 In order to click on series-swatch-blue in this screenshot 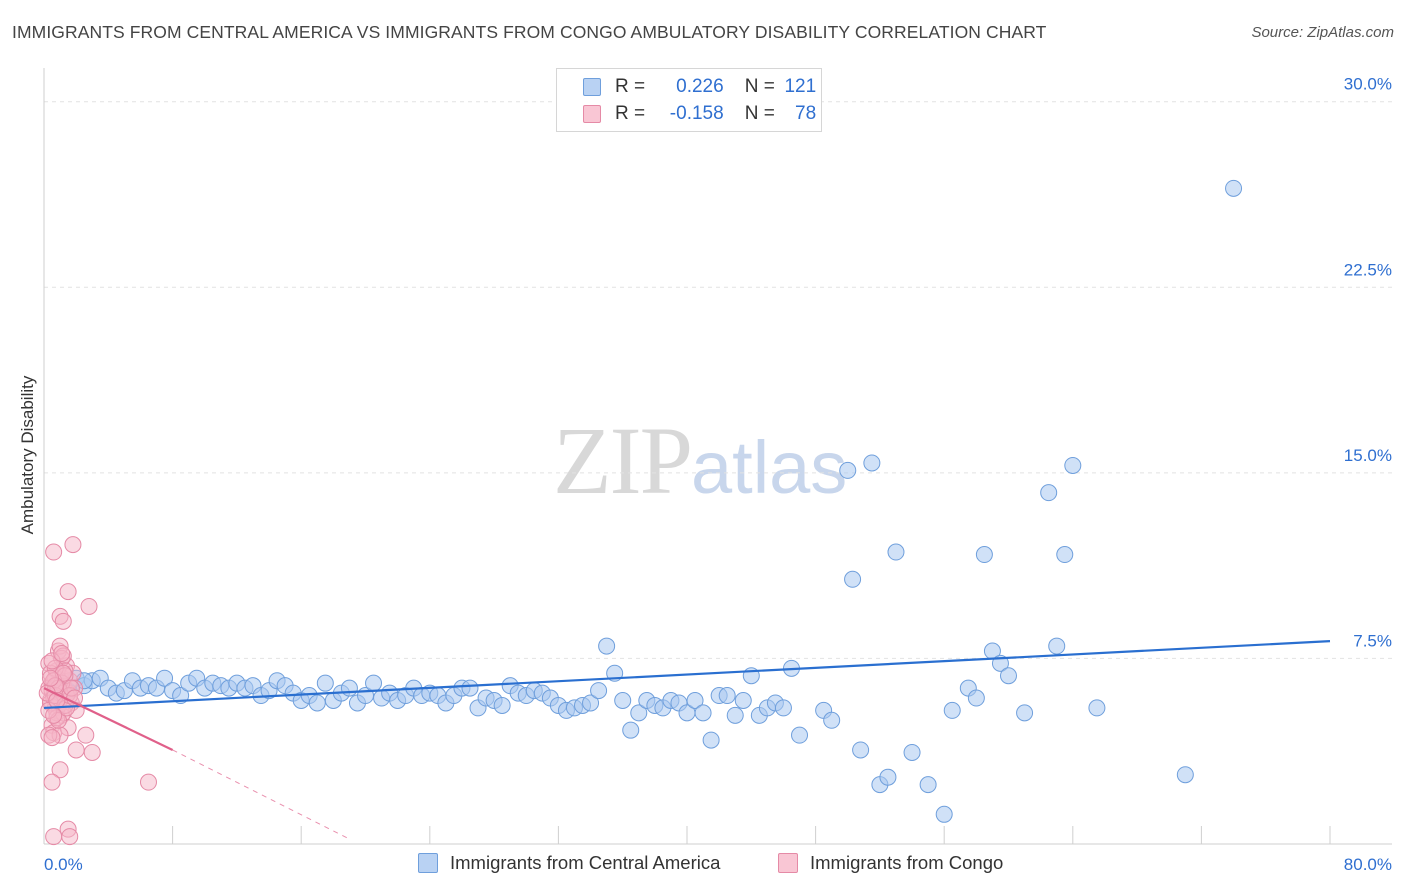, I will do `click(428, 863)`.